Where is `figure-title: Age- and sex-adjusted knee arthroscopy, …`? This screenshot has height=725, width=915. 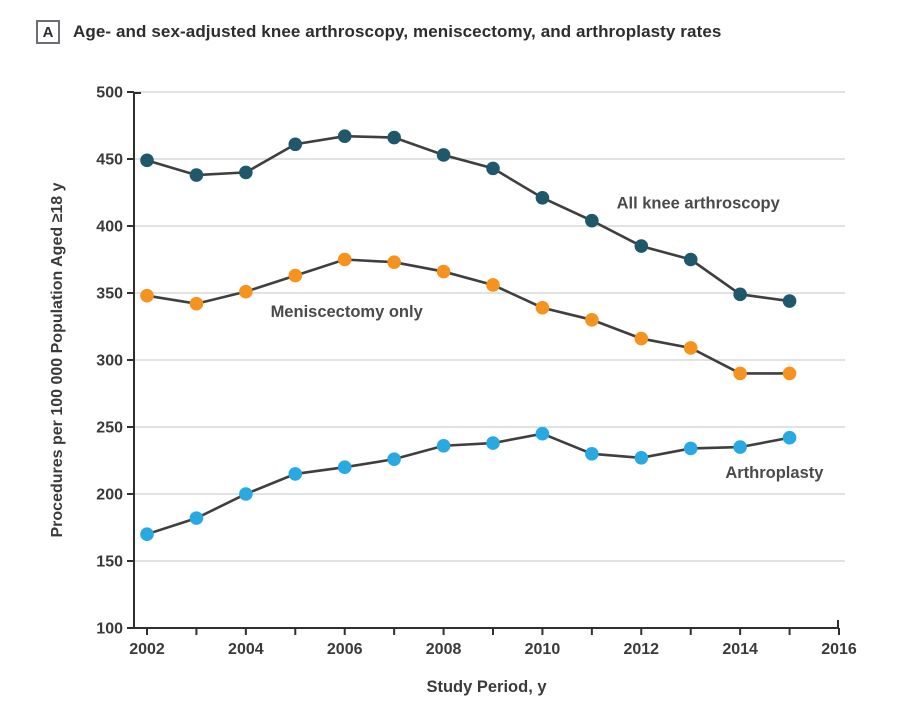
figure-title: Age- and sex-adjusted knee arthroscopy, … is located at coordinates (397, 31).